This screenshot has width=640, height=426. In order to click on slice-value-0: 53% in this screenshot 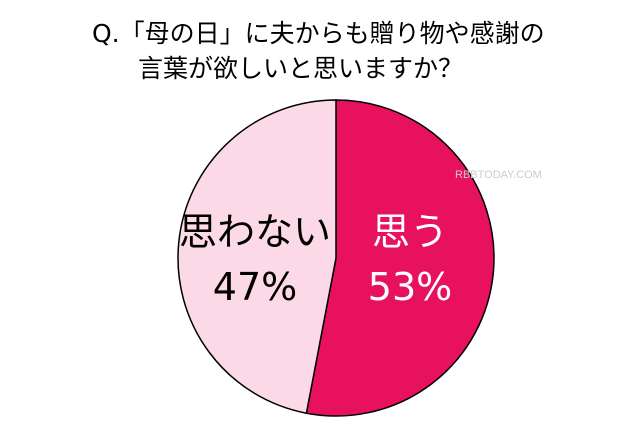, I will do `click(410, 287)`.